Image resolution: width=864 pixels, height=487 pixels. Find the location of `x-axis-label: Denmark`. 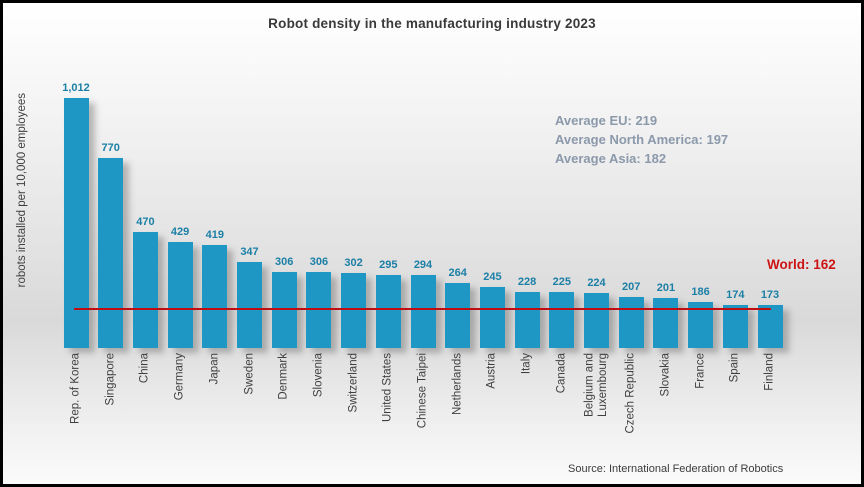

x-axis-label: Denmark is located at coordinates (283, 376).